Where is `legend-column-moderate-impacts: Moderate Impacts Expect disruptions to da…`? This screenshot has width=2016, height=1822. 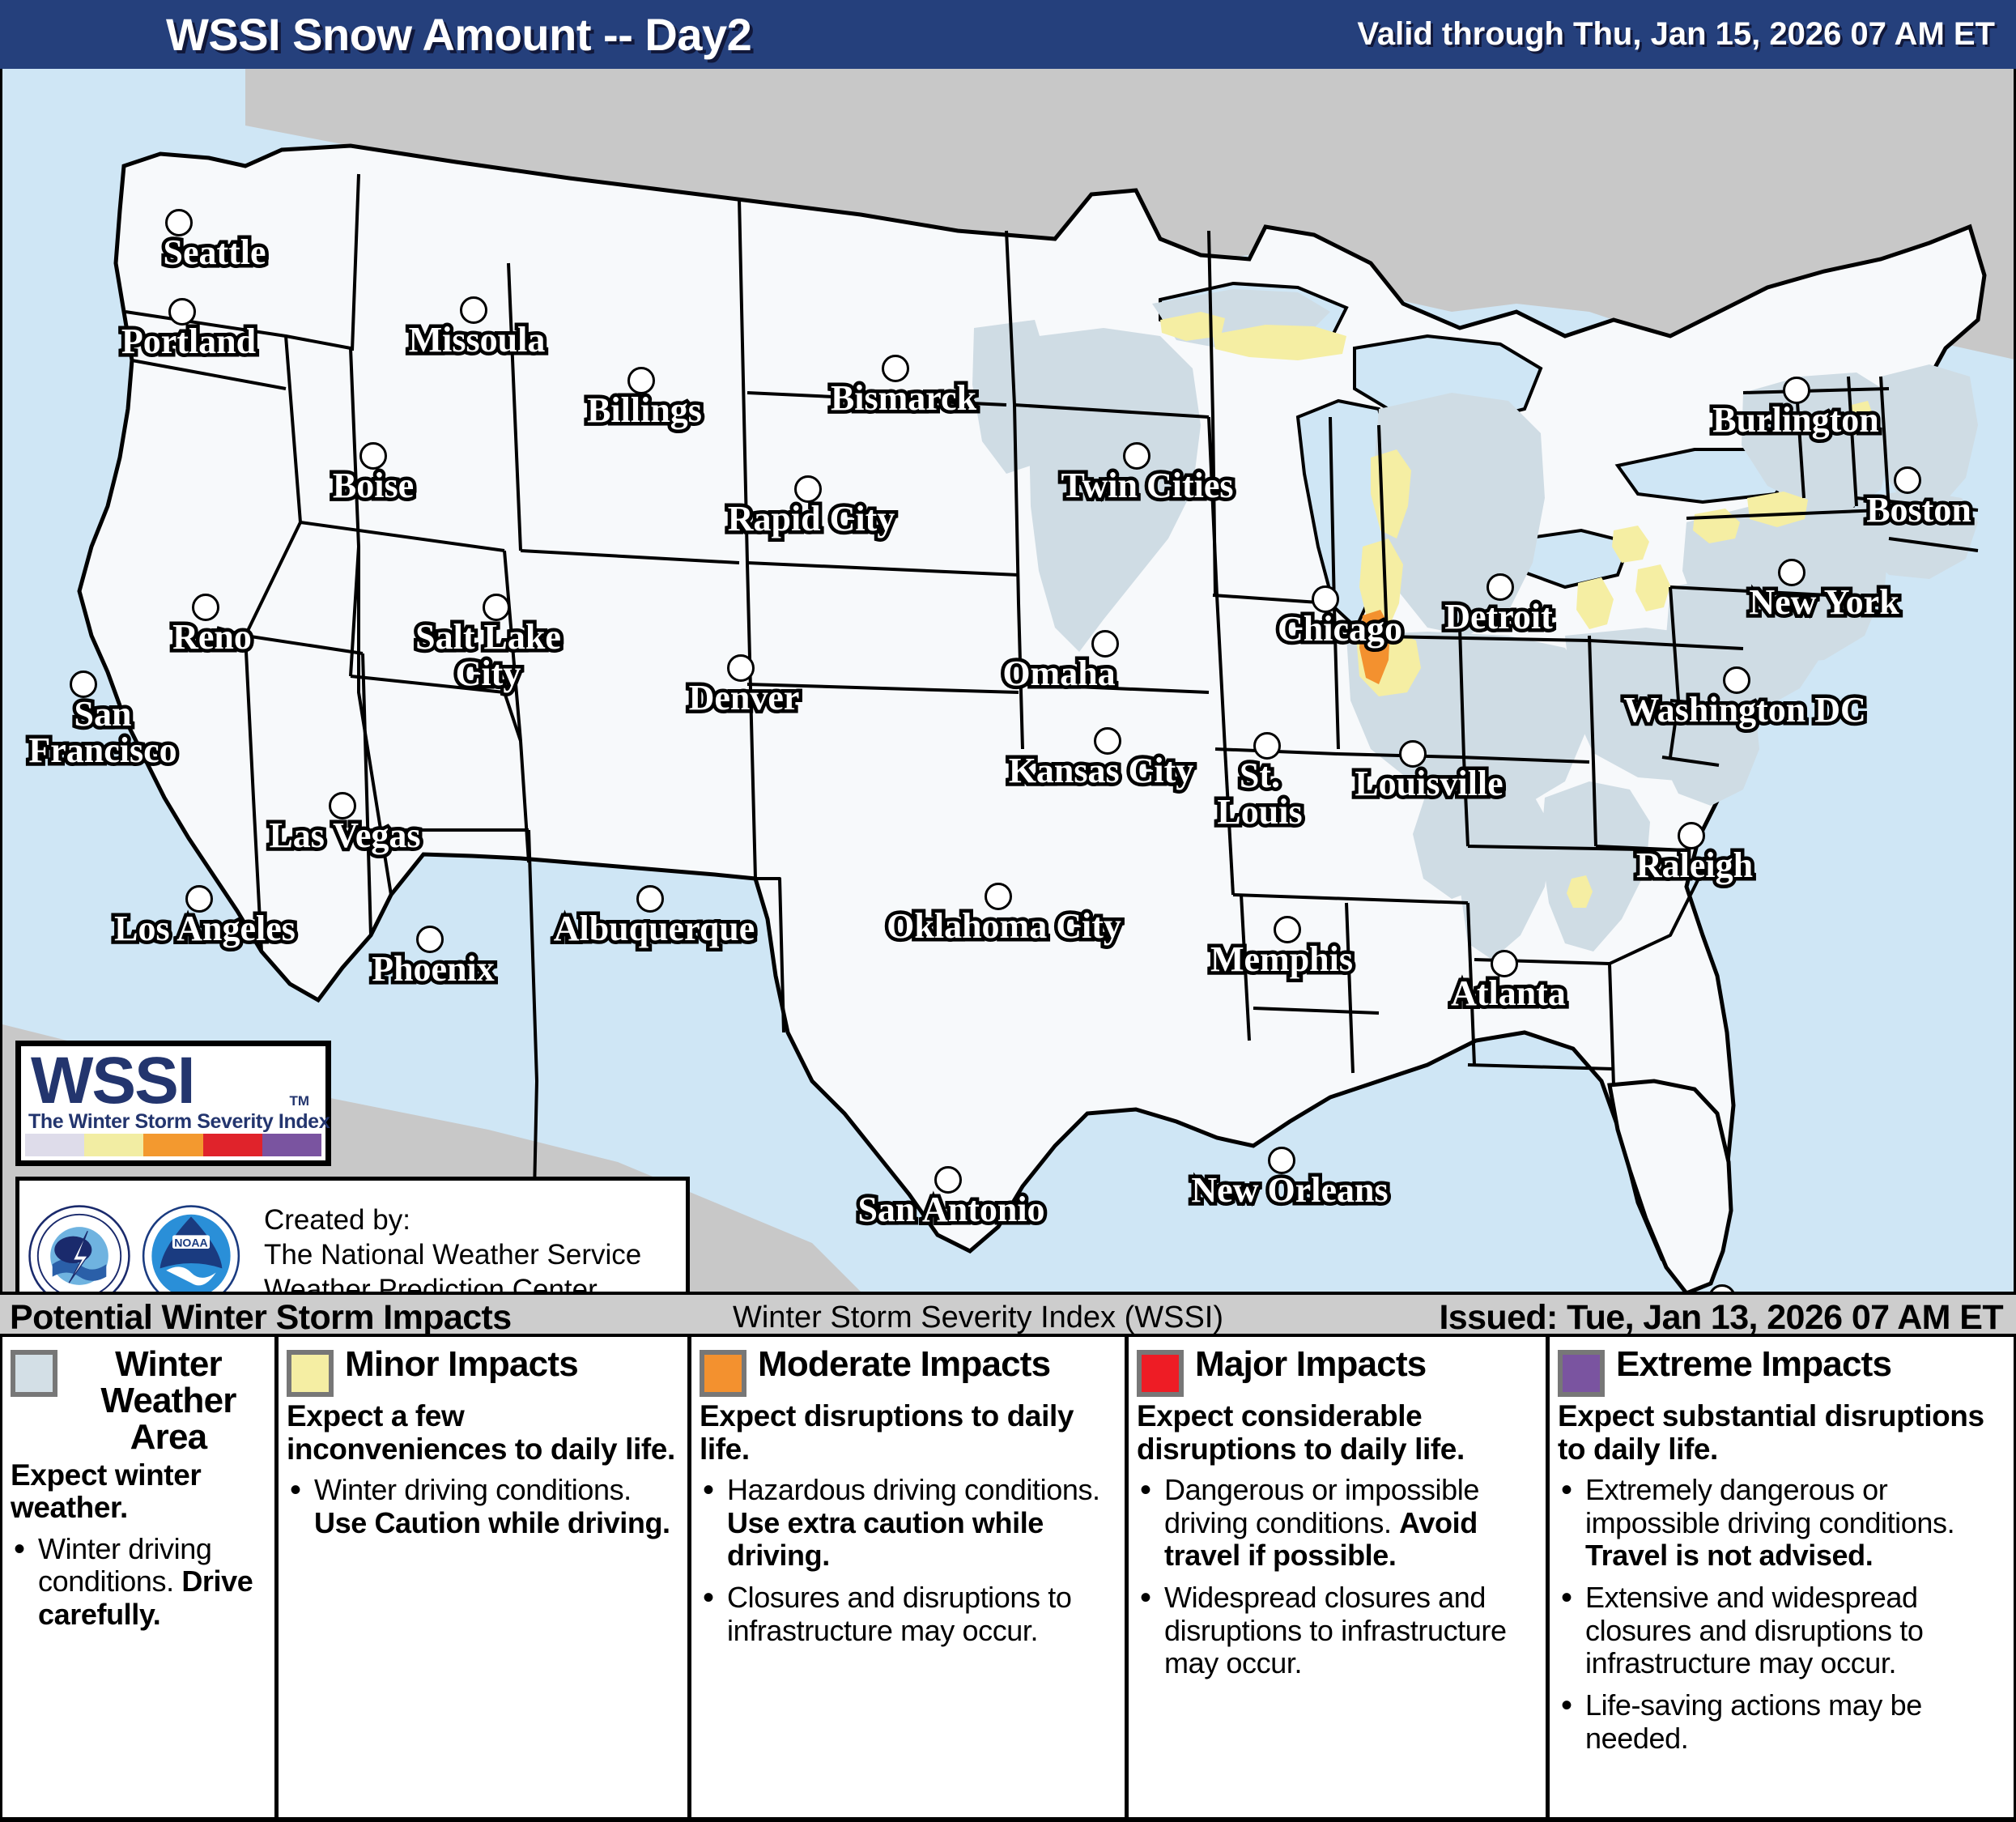
legend-column-moderate-impacts: Moderate Impacts Expect disruptions to da… is located at coordinates (906, 1577).